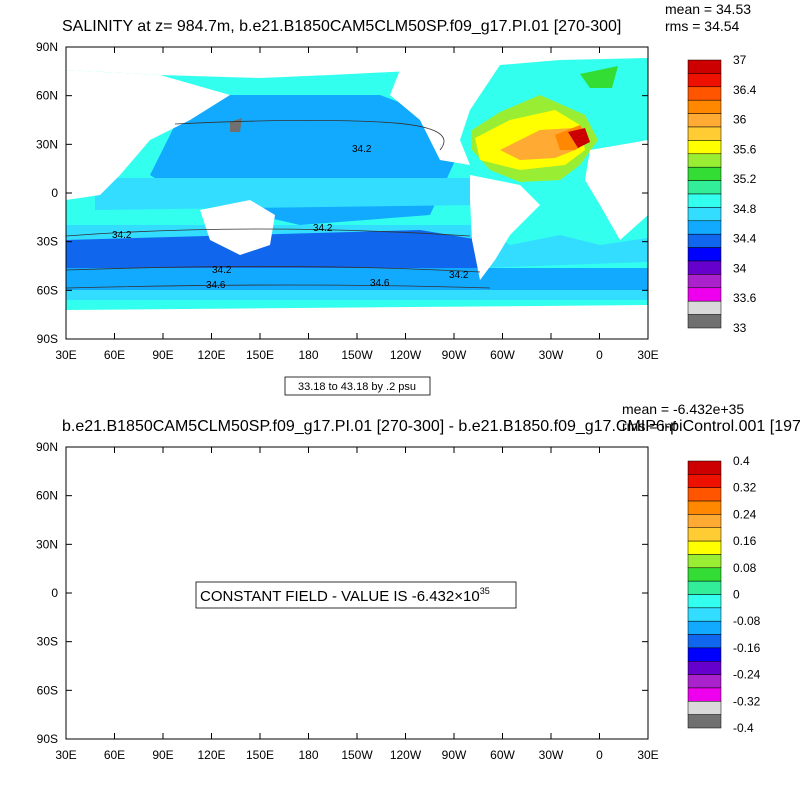  What do you see at coordinates (357, 279) in the screenshot?
I see `southern-band-c` at bounding box center [357, 279].